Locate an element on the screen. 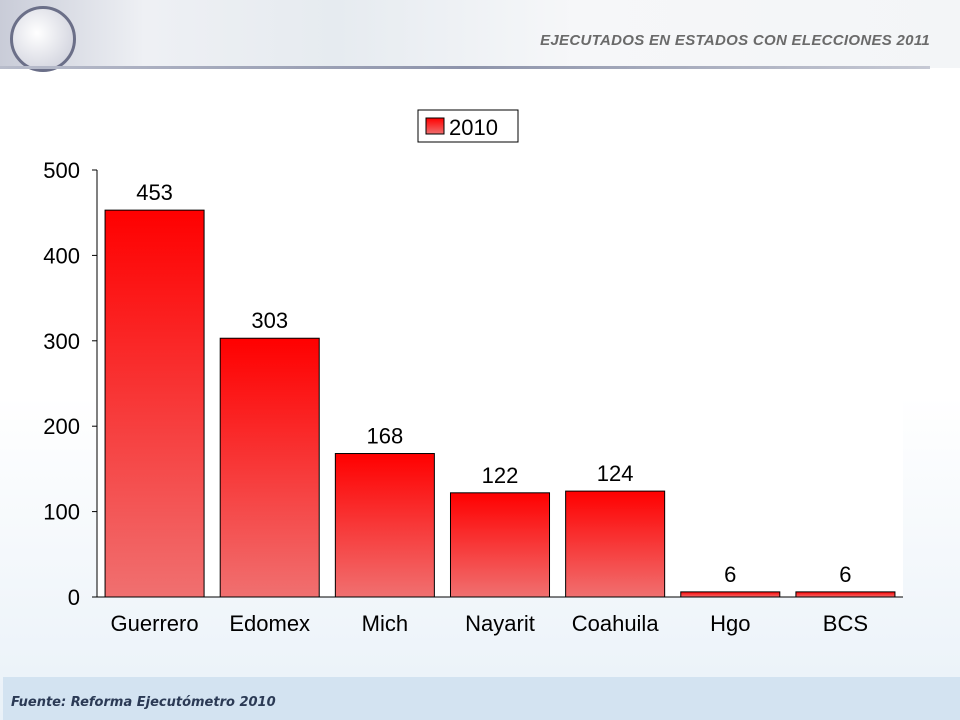  y-tick-label: 400 is located at coordinates (61, 255).